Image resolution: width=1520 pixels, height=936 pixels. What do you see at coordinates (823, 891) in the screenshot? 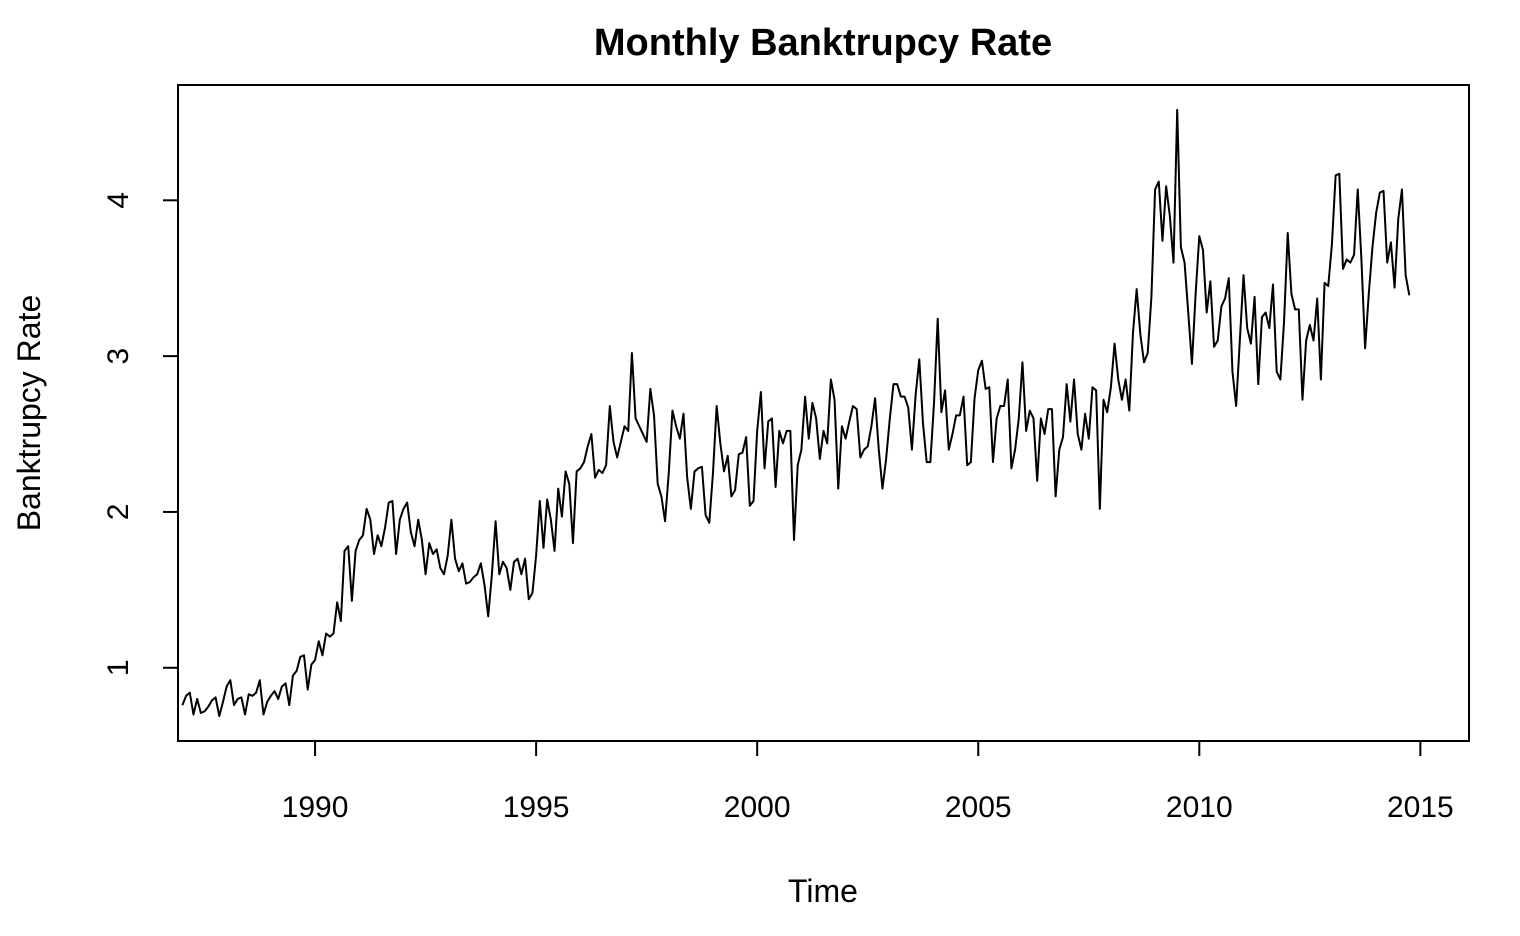
I see `x-axis-label: Time` at bounding box center [823, 891].